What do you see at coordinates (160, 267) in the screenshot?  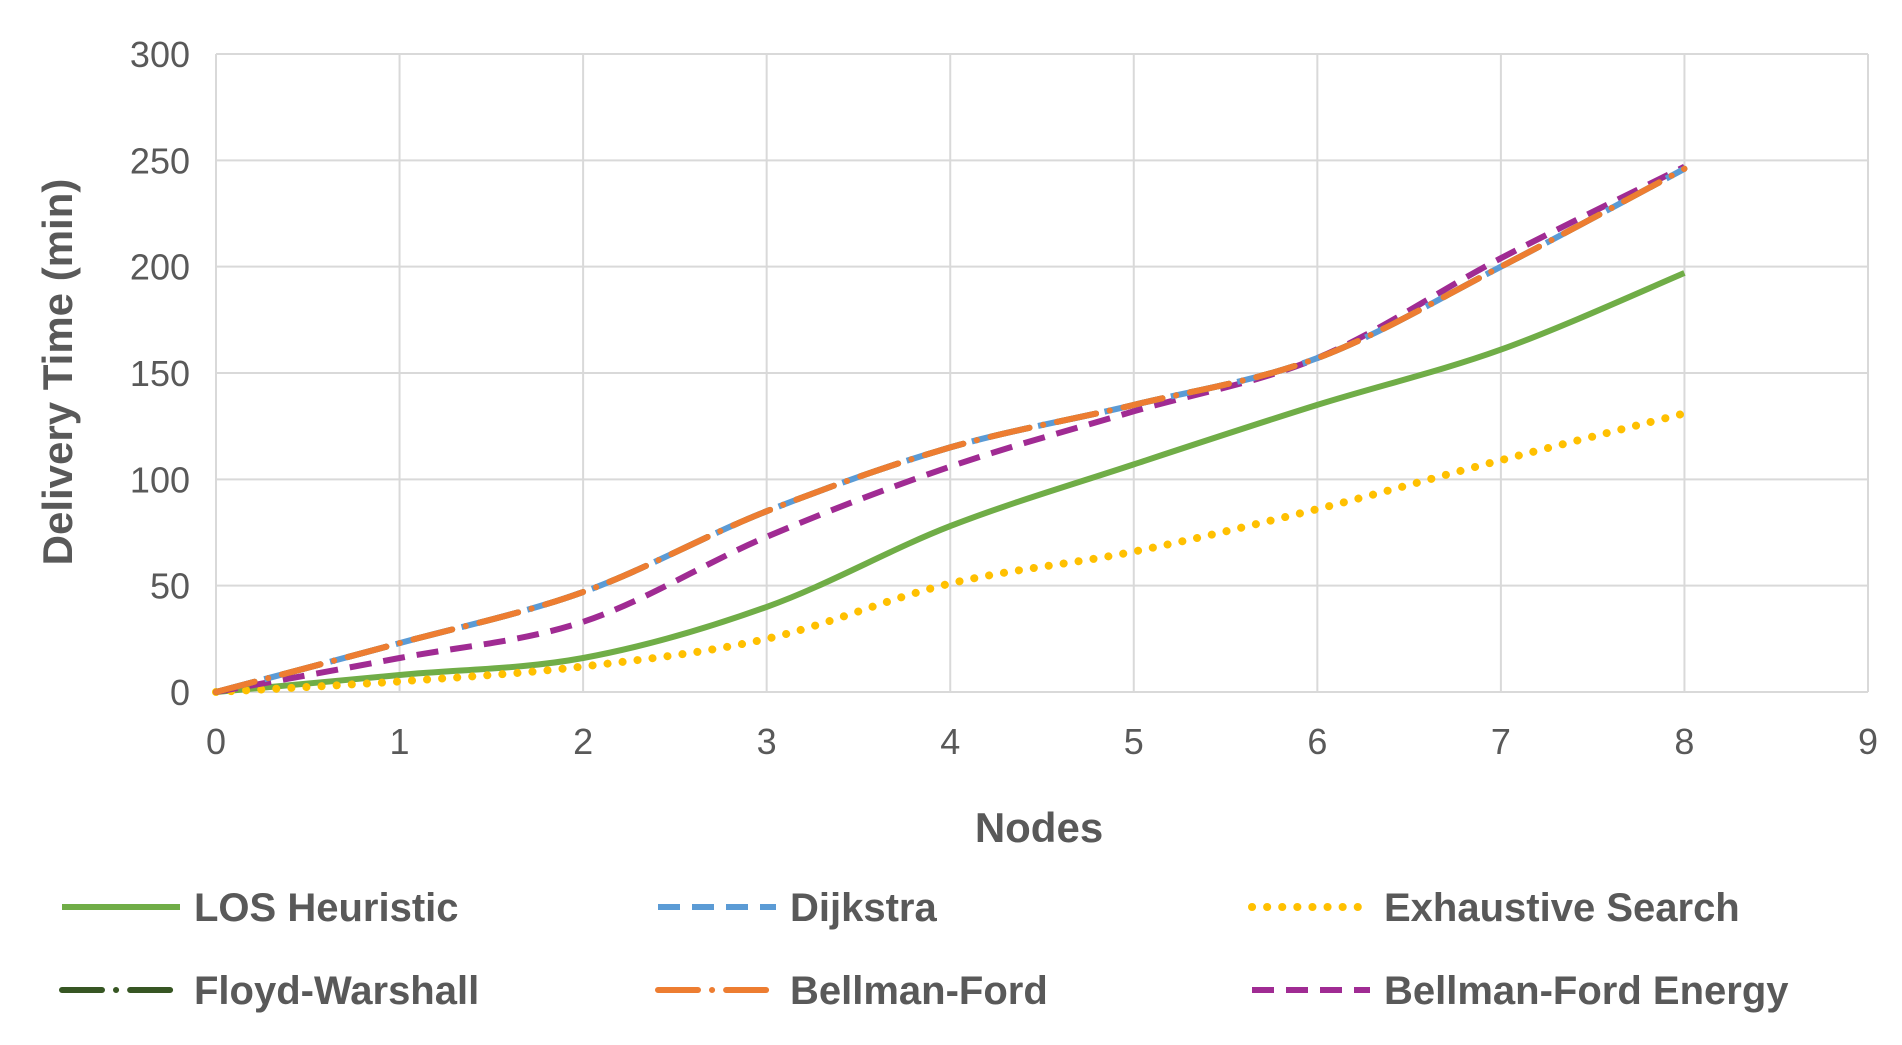 I see `y-tick-label-4: 200` at bounding box center [160, 267].